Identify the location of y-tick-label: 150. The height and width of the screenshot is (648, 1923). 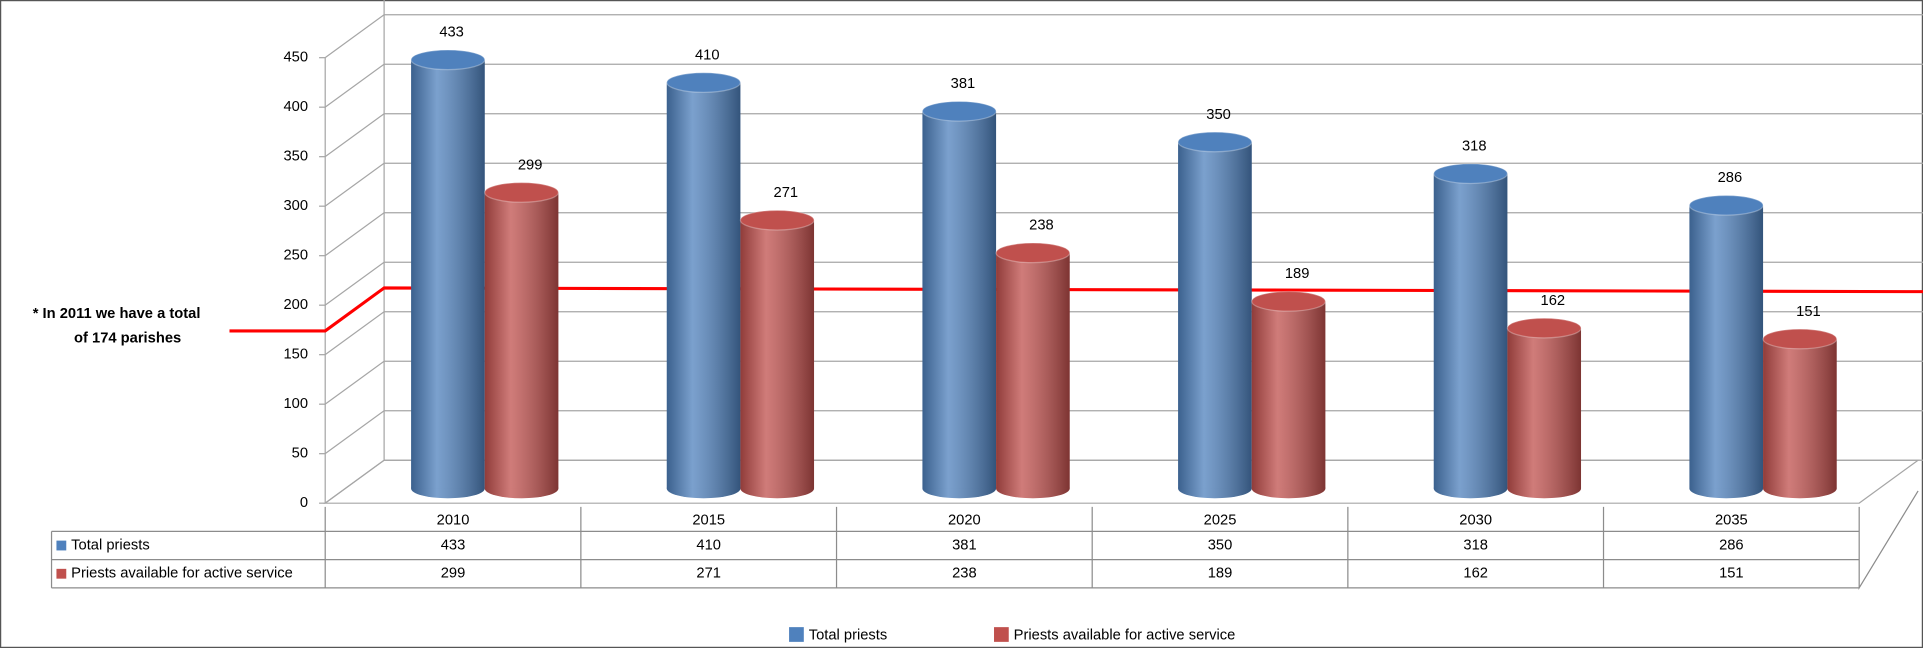
(295, 355).